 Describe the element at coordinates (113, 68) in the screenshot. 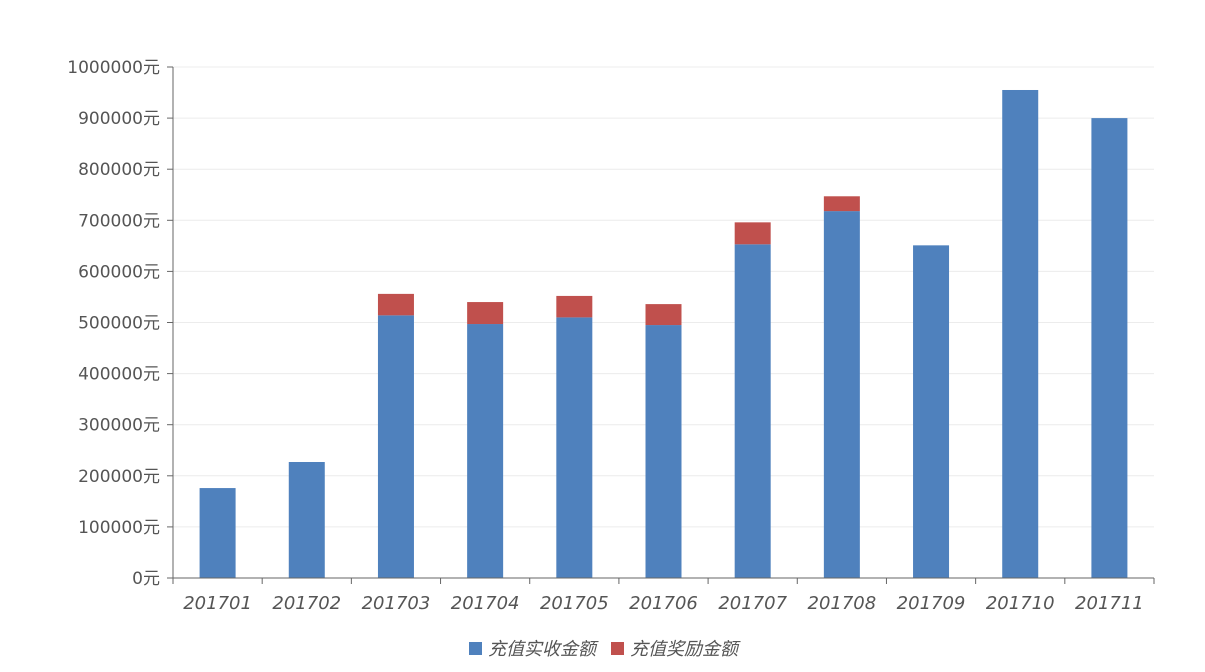

I see `y-tick-label: 1000000元` at that location.